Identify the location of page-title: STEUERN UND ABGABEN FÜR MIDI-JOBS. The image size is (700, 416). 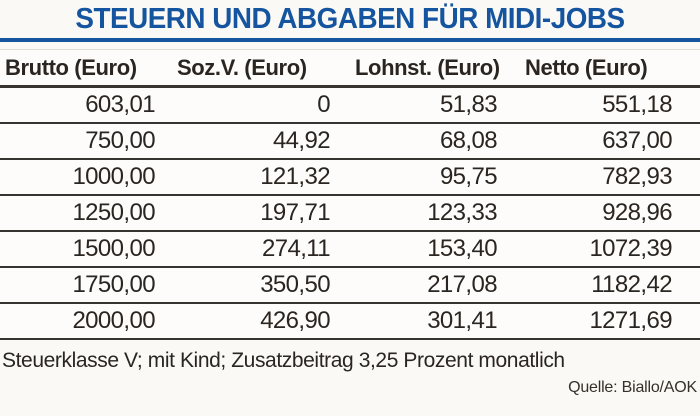
(350, 19).